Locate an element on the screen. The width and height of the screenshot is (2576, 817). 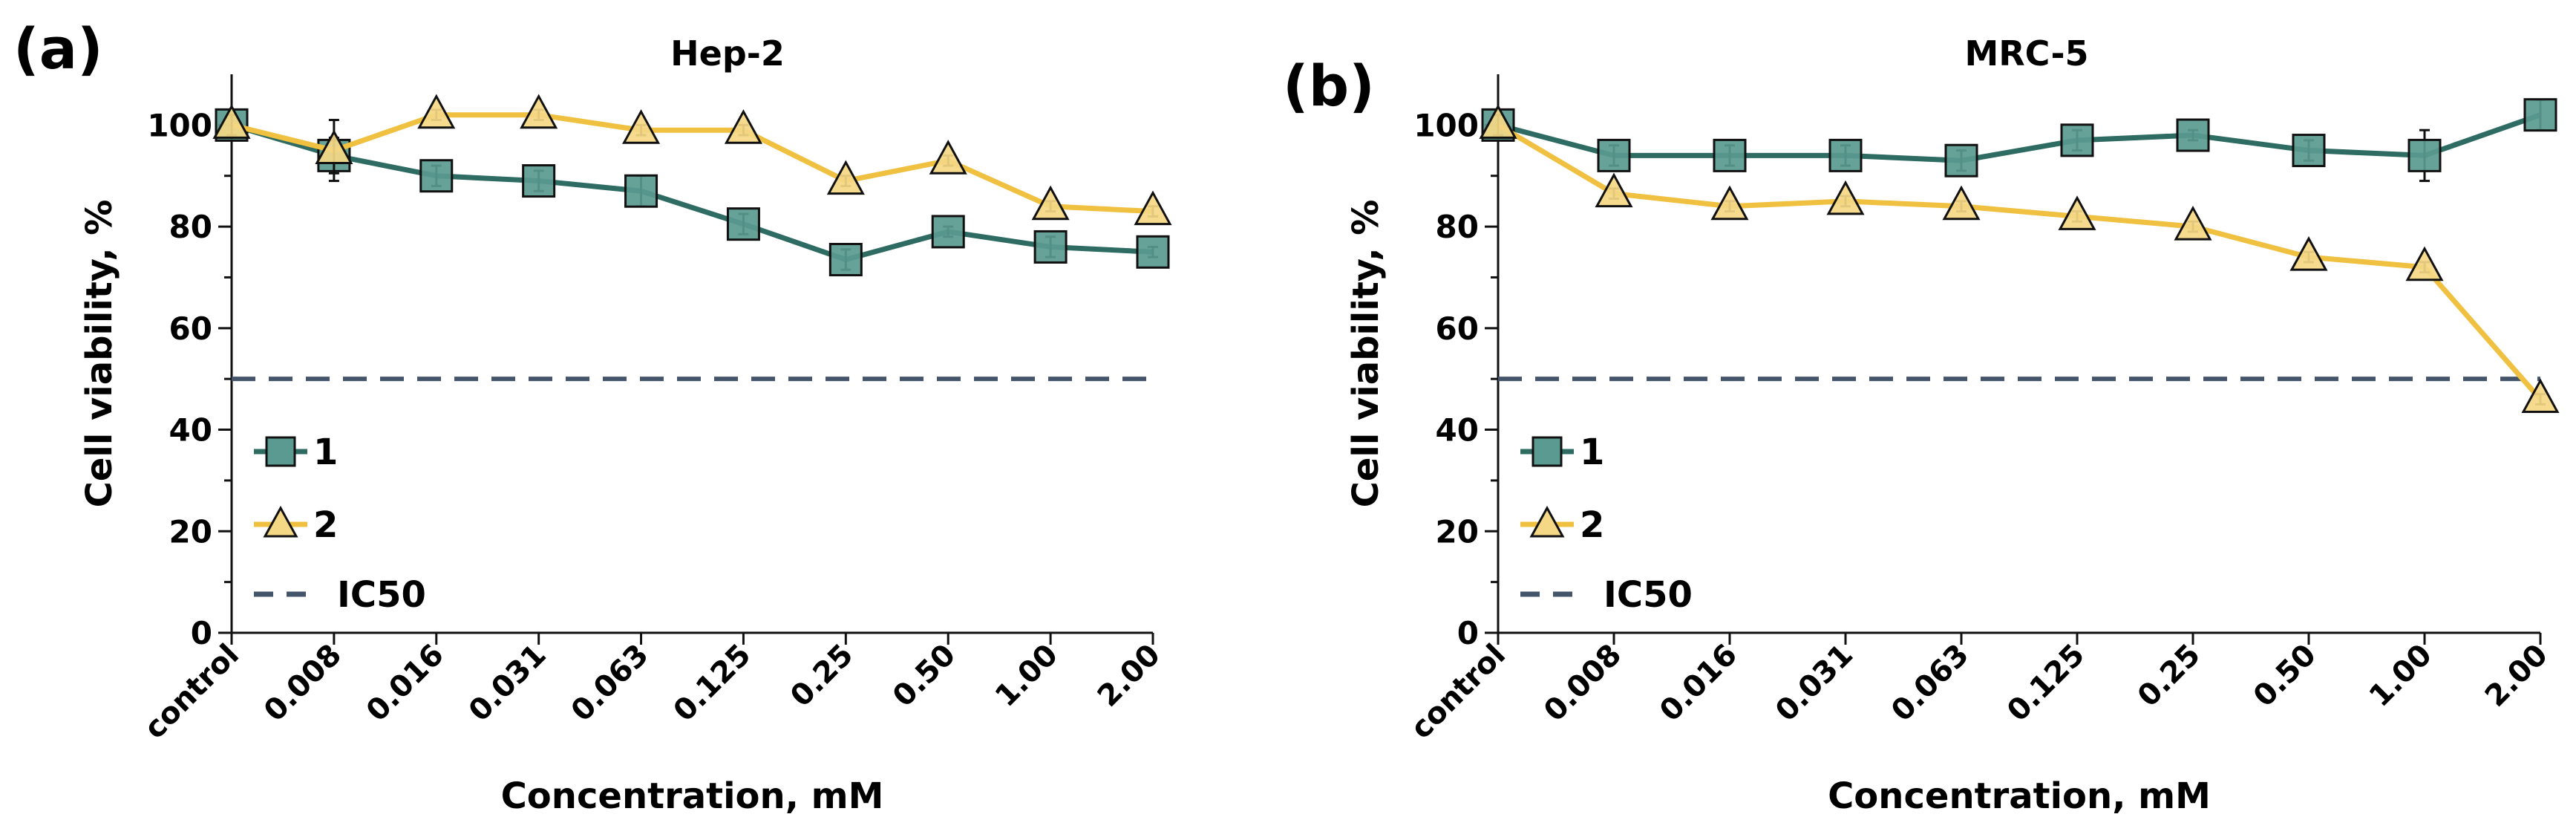
legend: 1 2 IC50 is located at coordinates (340, 524).